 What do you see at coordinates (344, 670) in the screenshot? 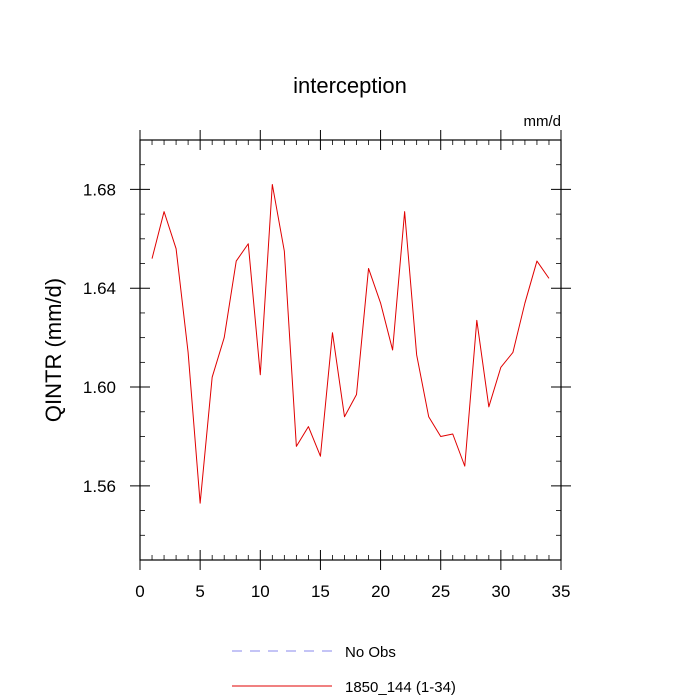
I see `legend: No Obs 1850_144 (1-34)` at bounding box center [344, 670].